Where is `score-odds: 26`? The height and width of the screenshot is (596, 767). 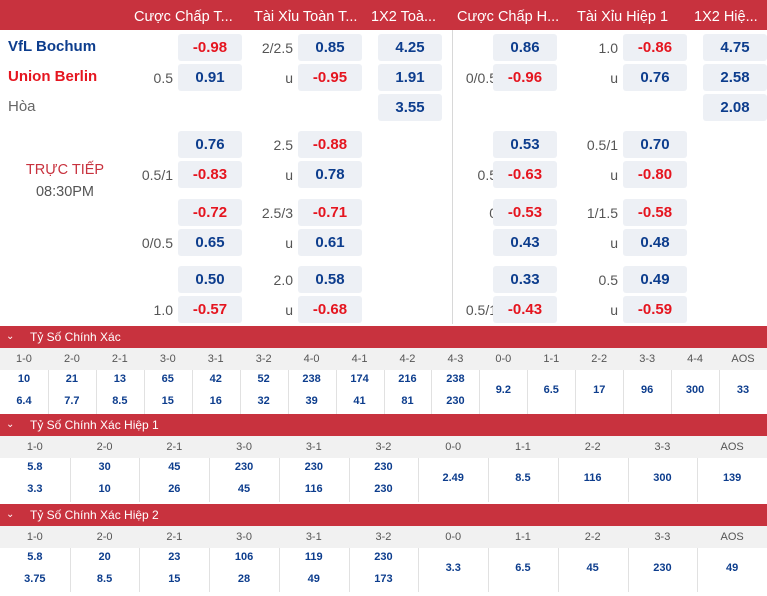 score-odds: 26 is located at coordinates (174, 489).